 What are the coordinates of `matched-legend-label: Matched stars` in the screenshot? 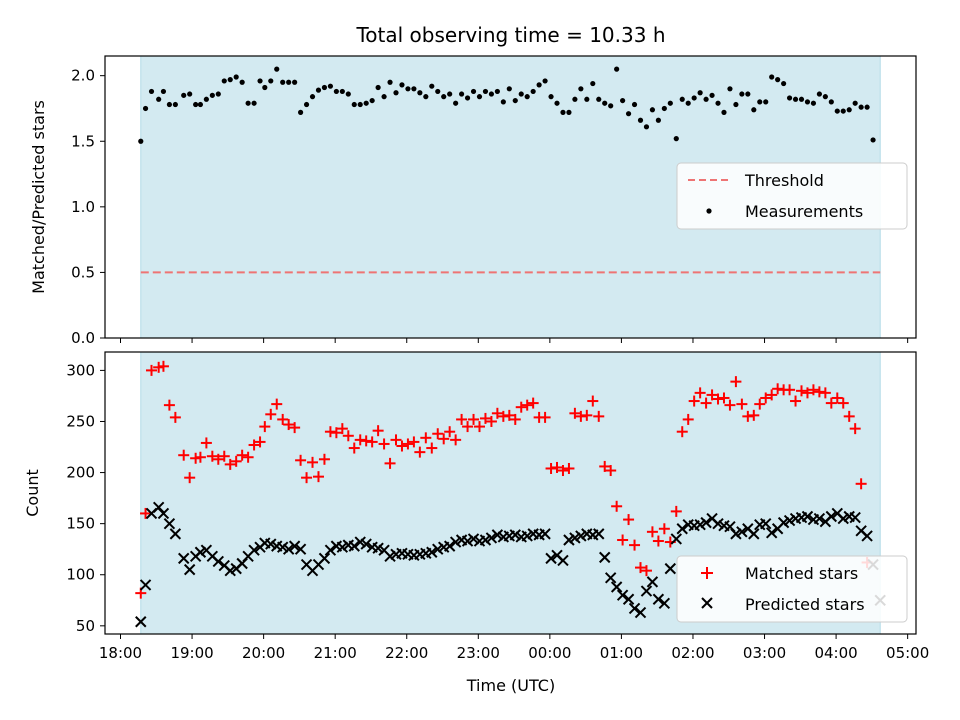 It's located at (801, 573).